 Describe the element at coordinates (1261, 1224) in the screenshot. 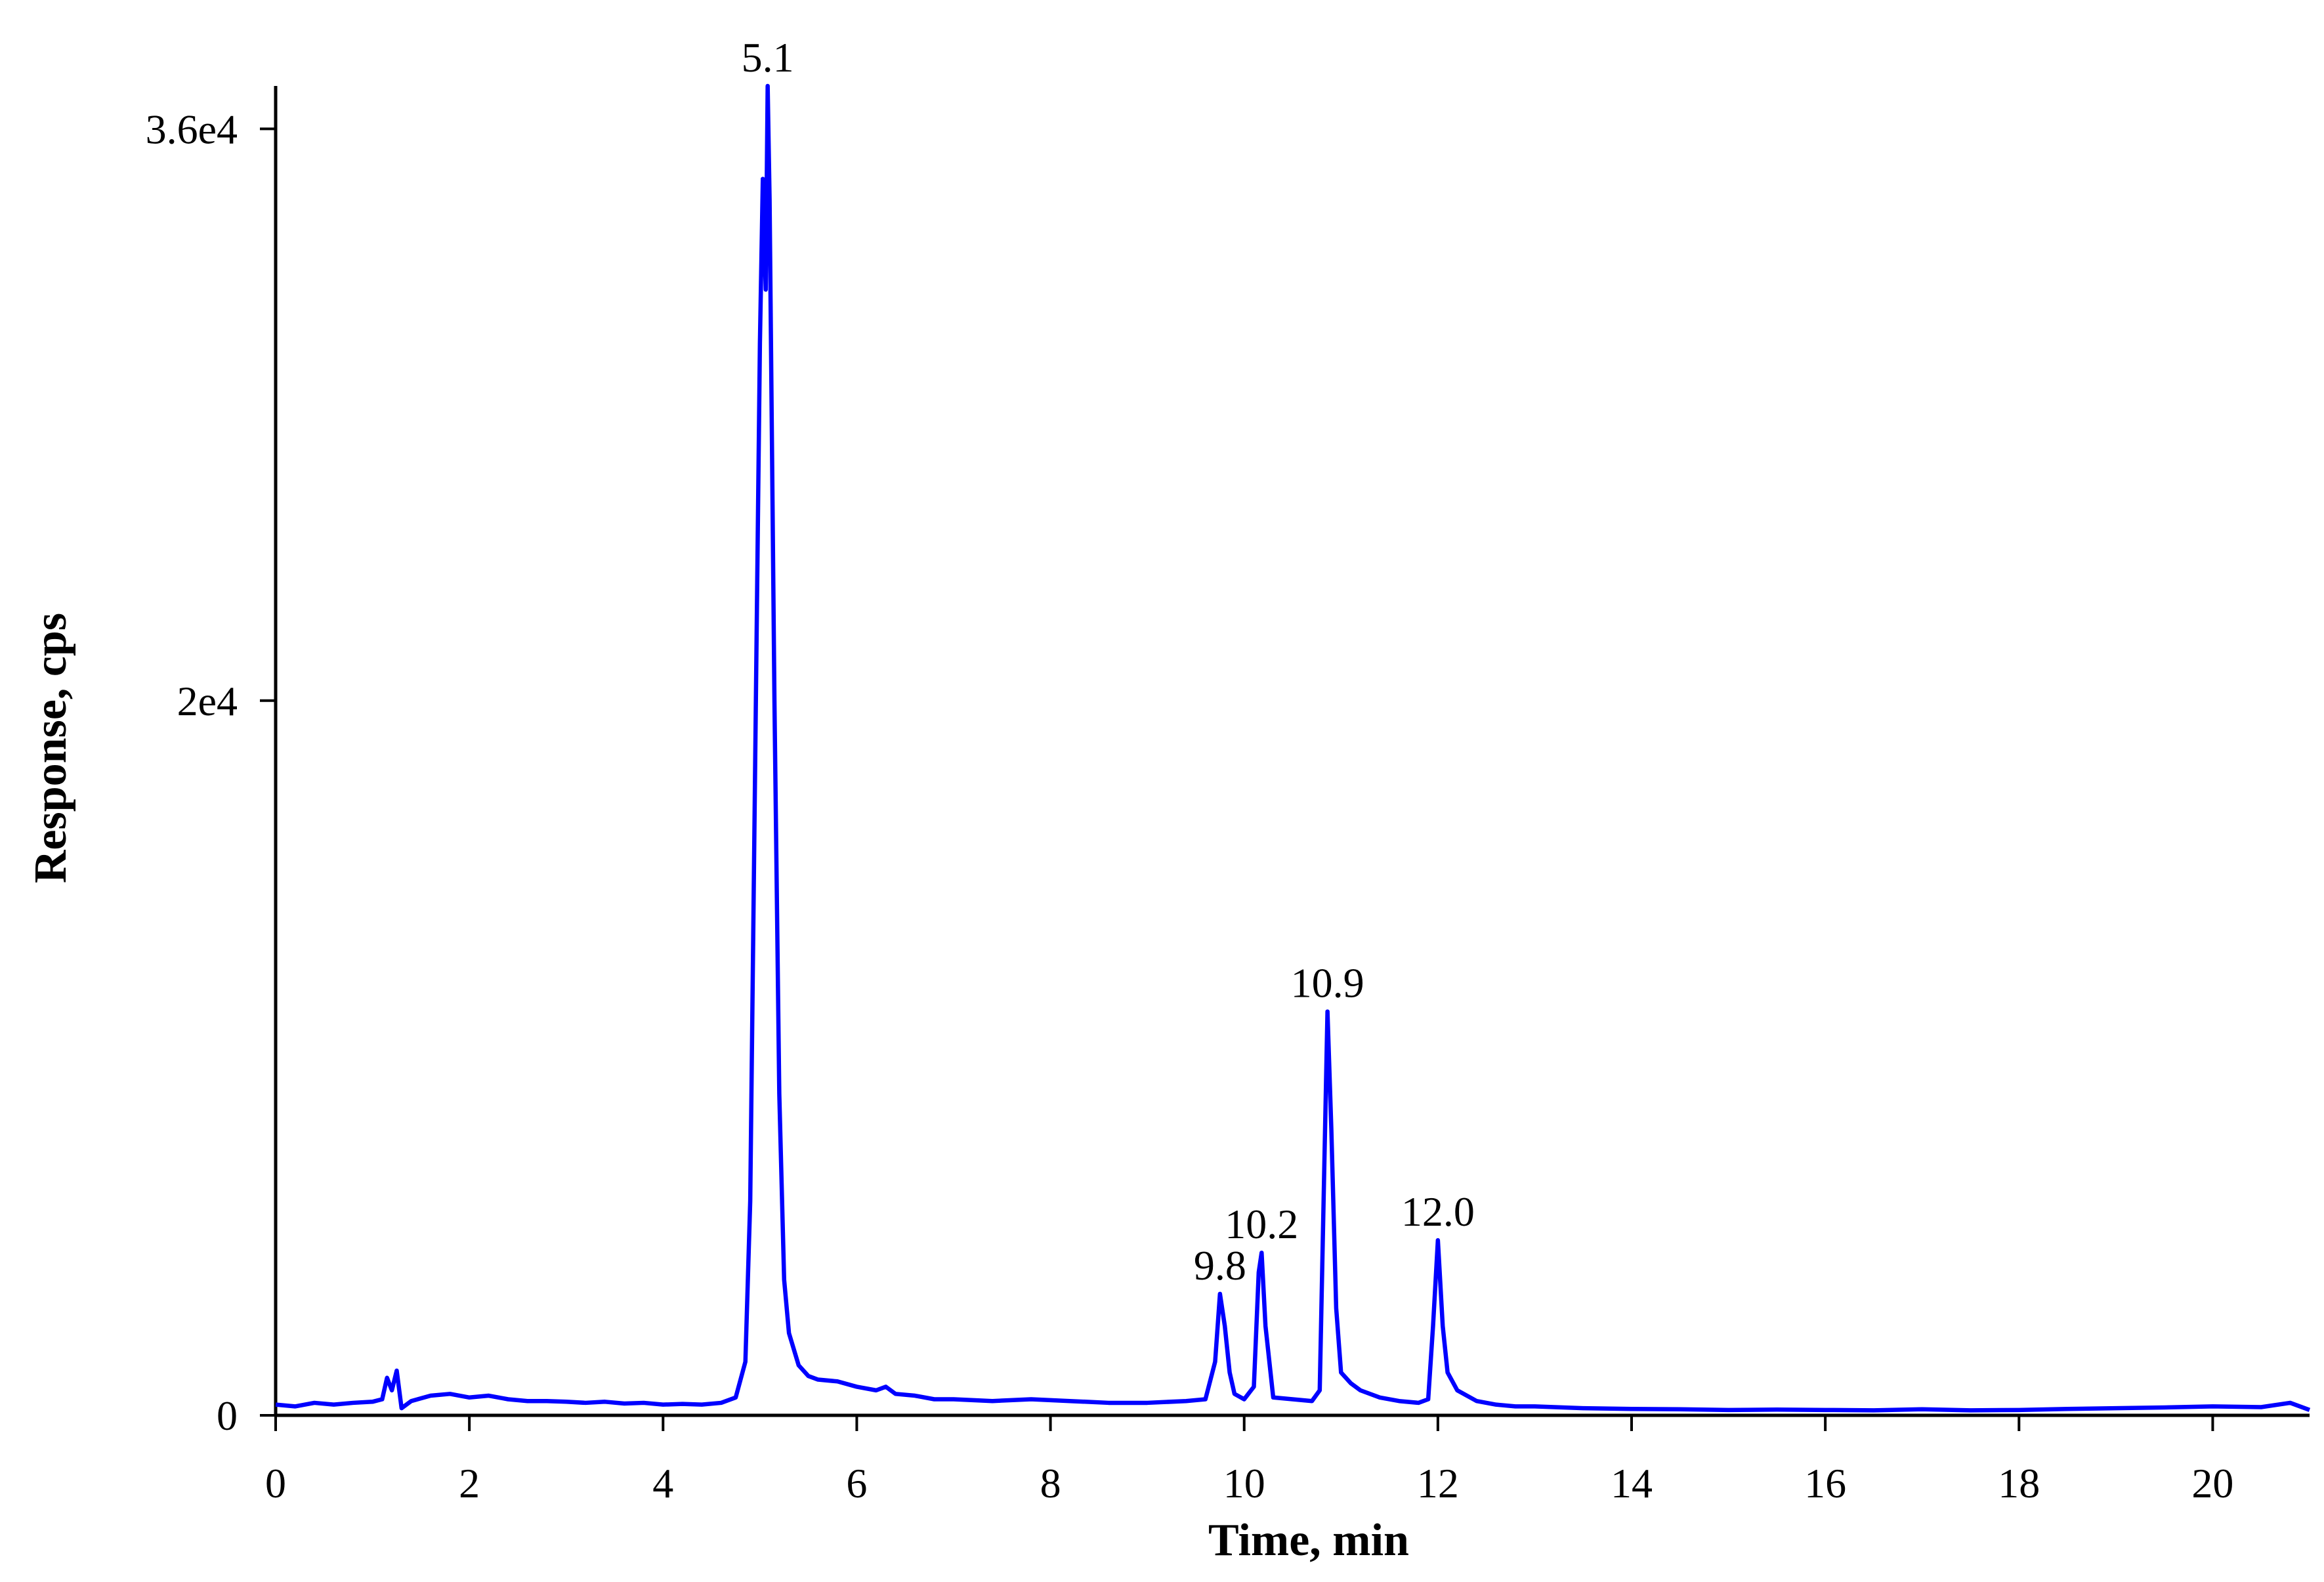

I see `peak-label: 10.2` at that location.